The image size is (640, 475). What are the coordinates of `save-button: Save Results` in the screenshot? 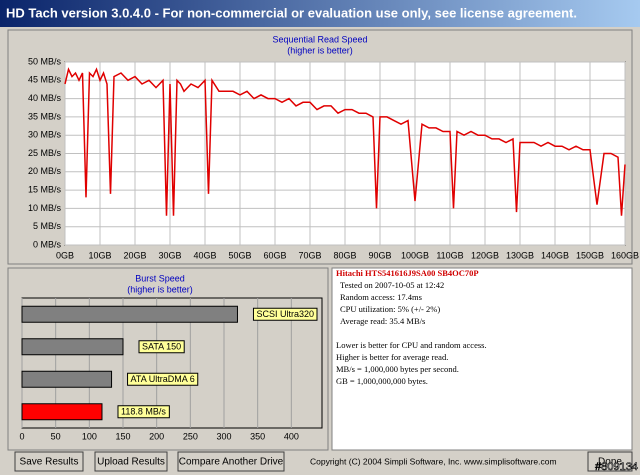 It's located at (49, 461).